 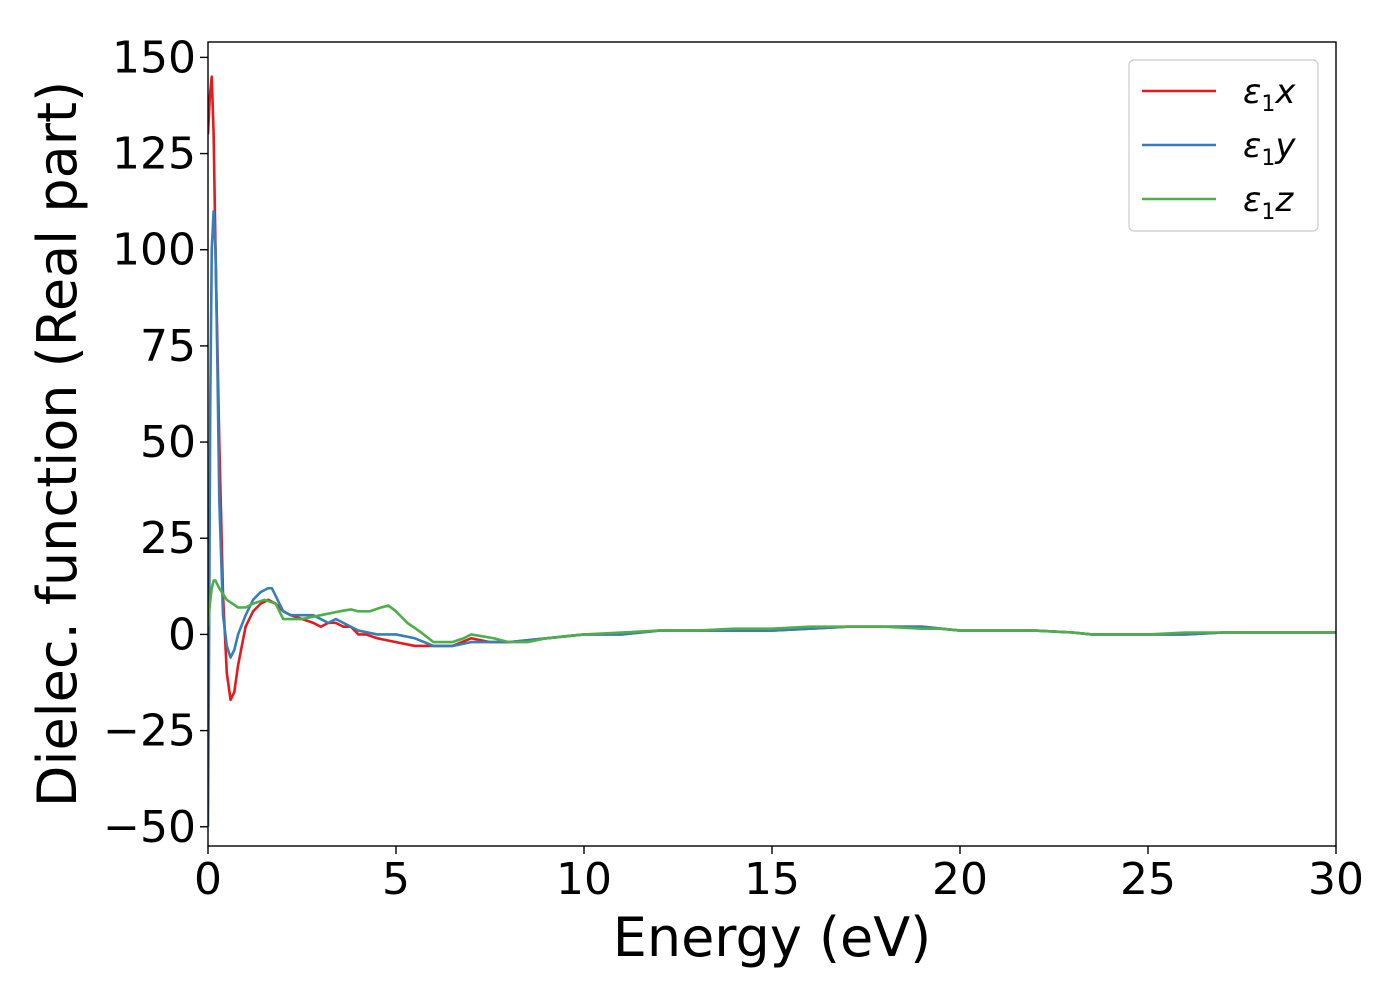 I want to click on legend-box, so click(x=1223, y=145).